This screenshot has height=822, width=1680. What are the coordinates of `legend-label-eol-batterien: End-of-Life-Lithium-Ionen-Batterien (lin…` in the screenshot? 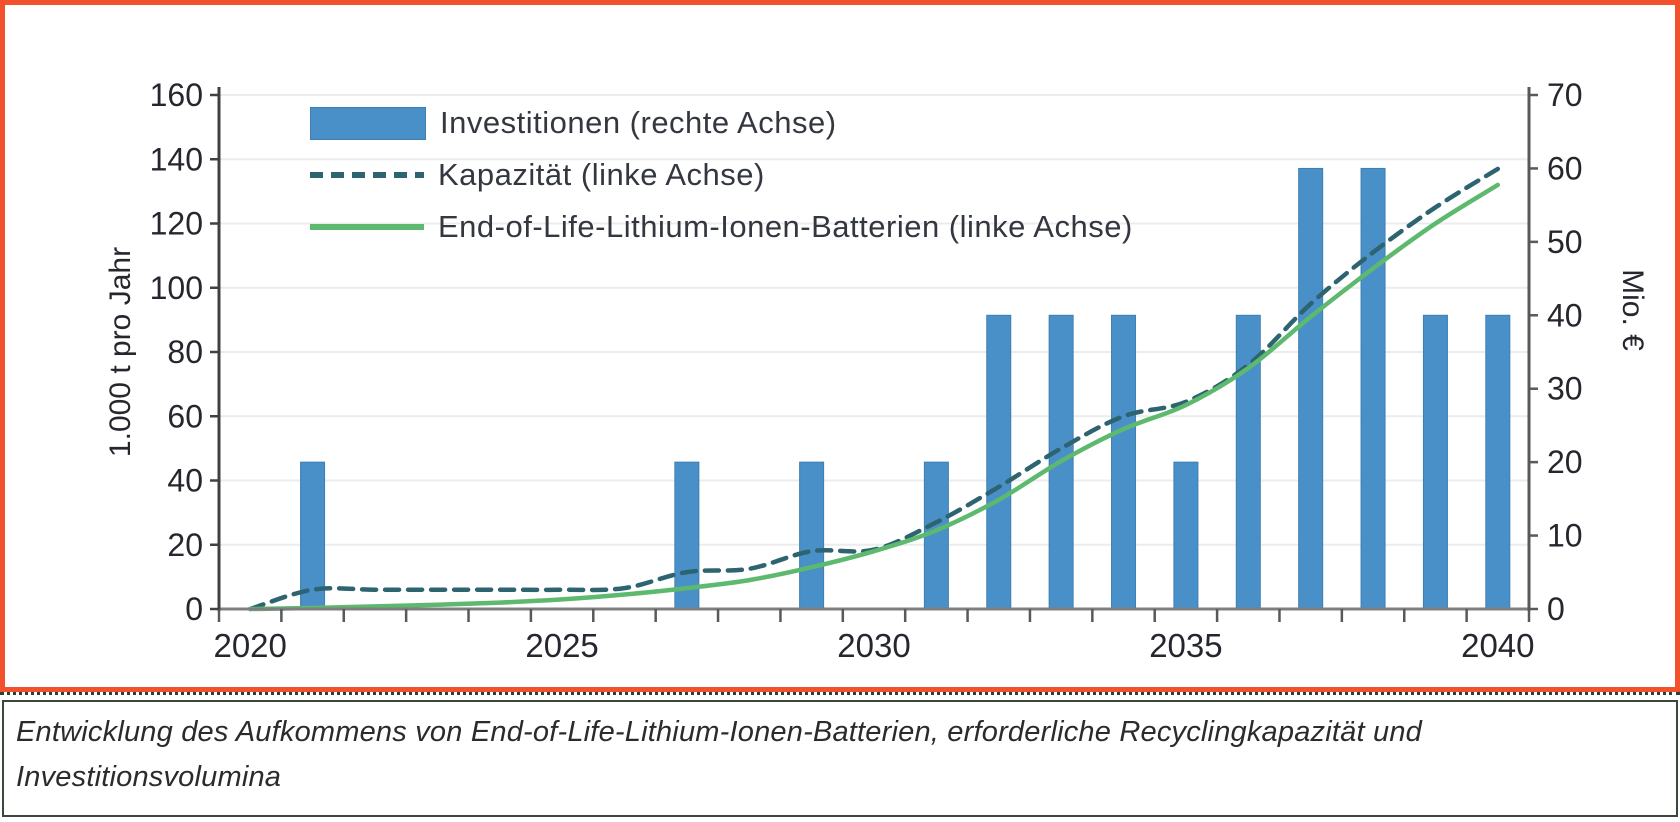 It's located at (785, 226).